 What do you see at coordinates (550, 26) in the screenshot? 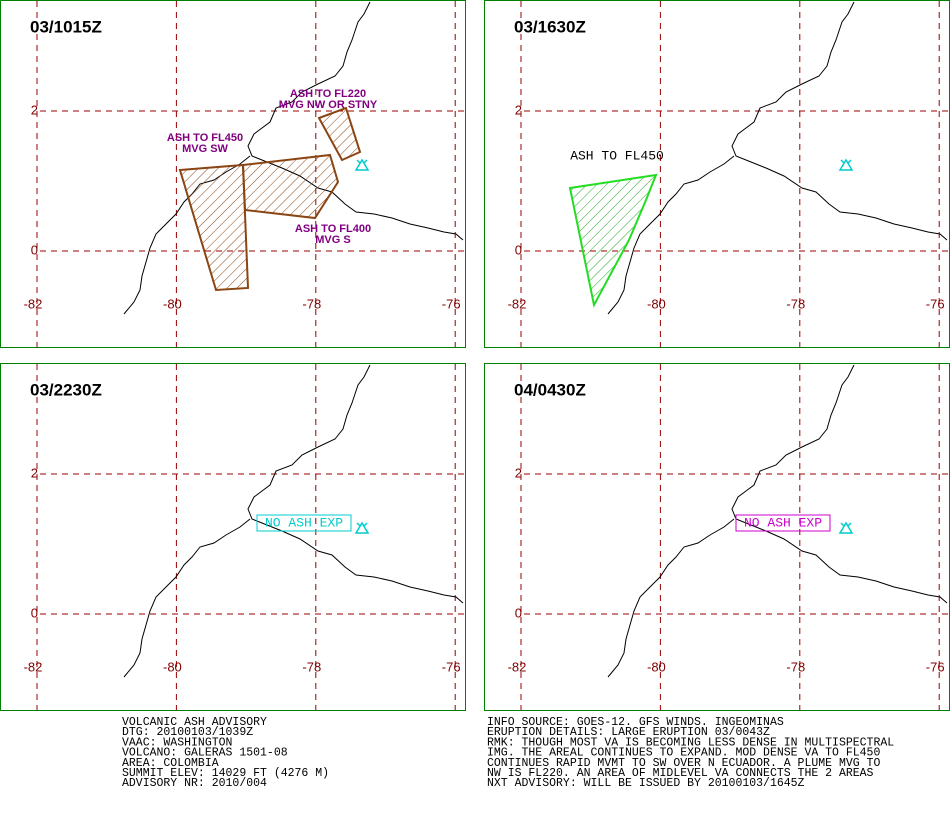
I see `panel-time: 03/1630Z` at bounding box center [550, 26].